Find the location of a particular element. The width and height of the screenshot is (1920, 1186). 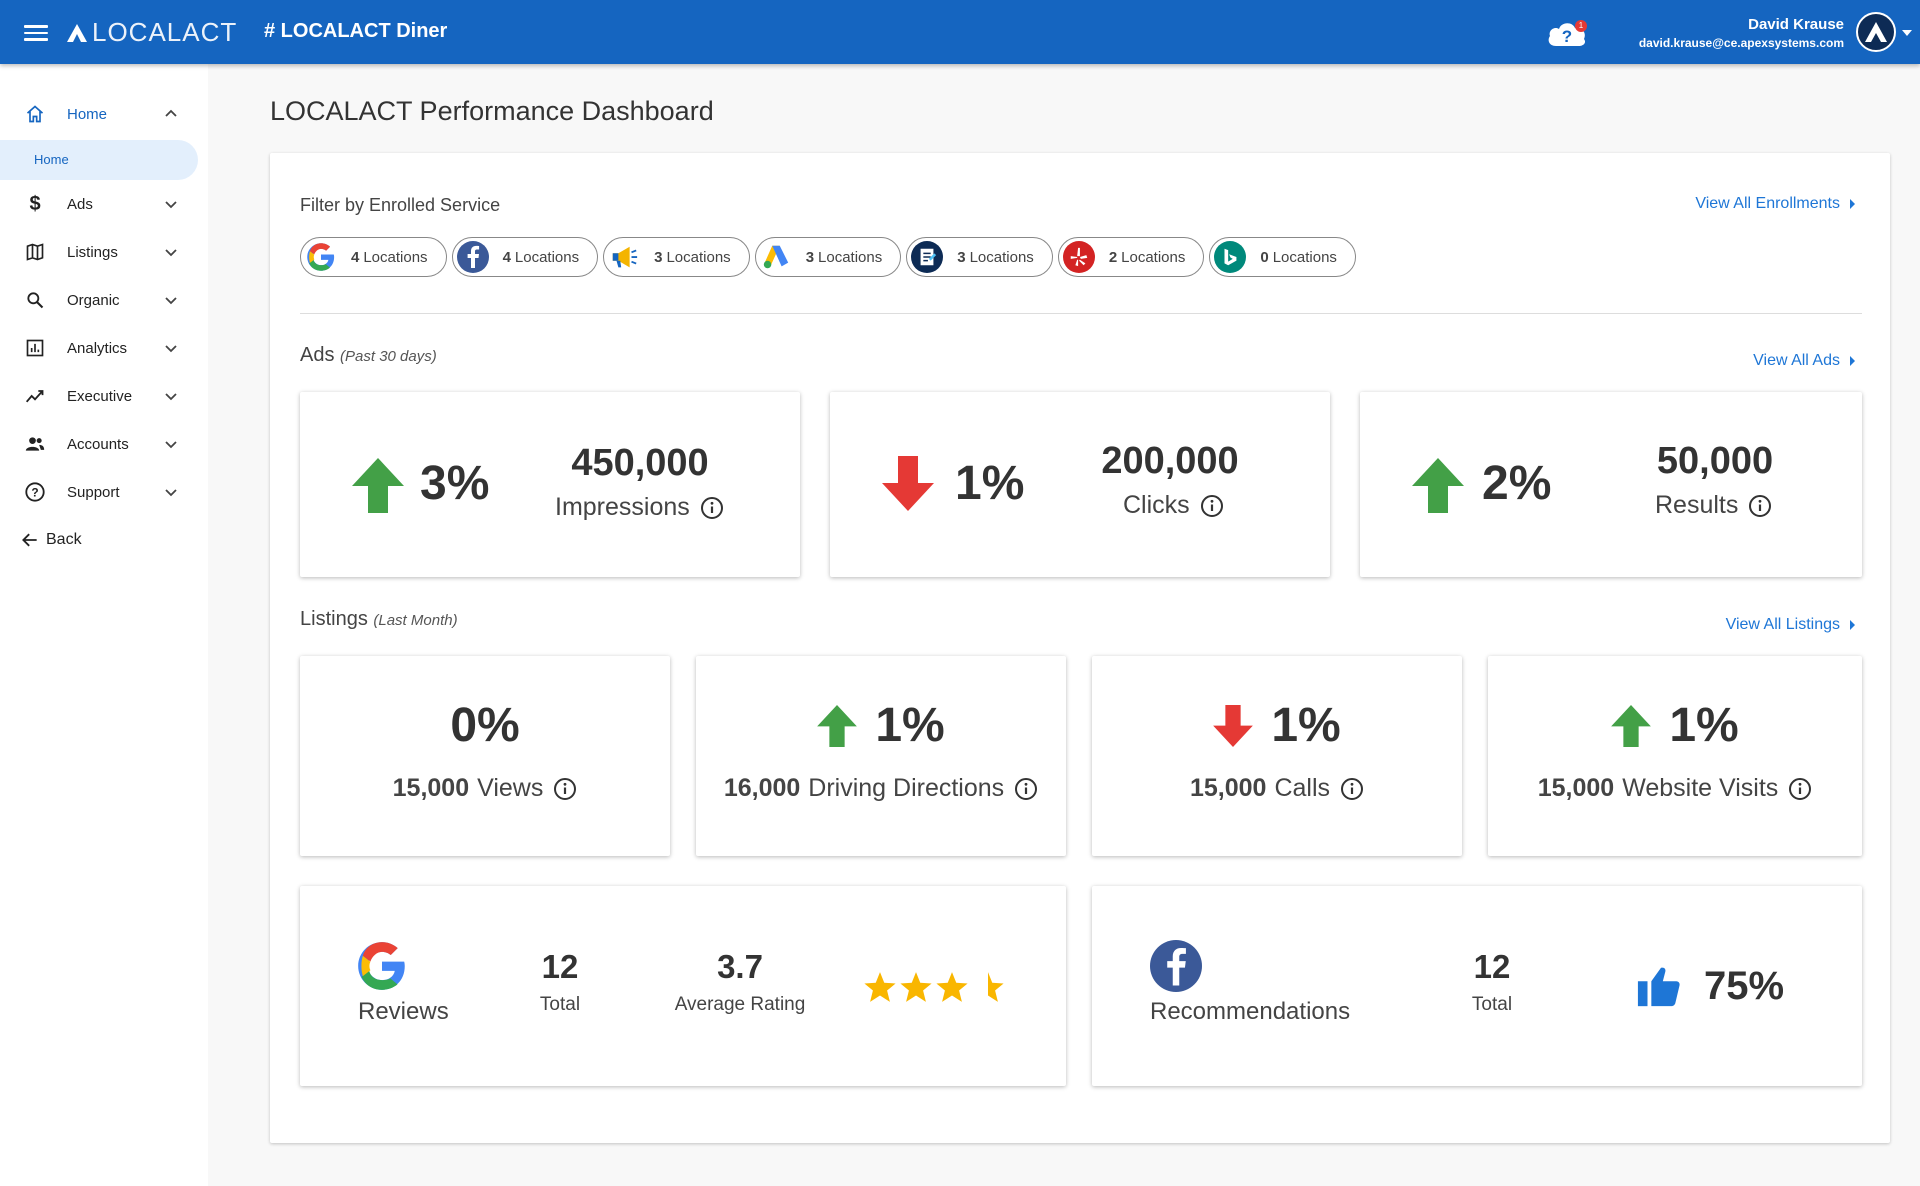

business-name: # LOCALACT Diner is located at coordinates (356, 31).